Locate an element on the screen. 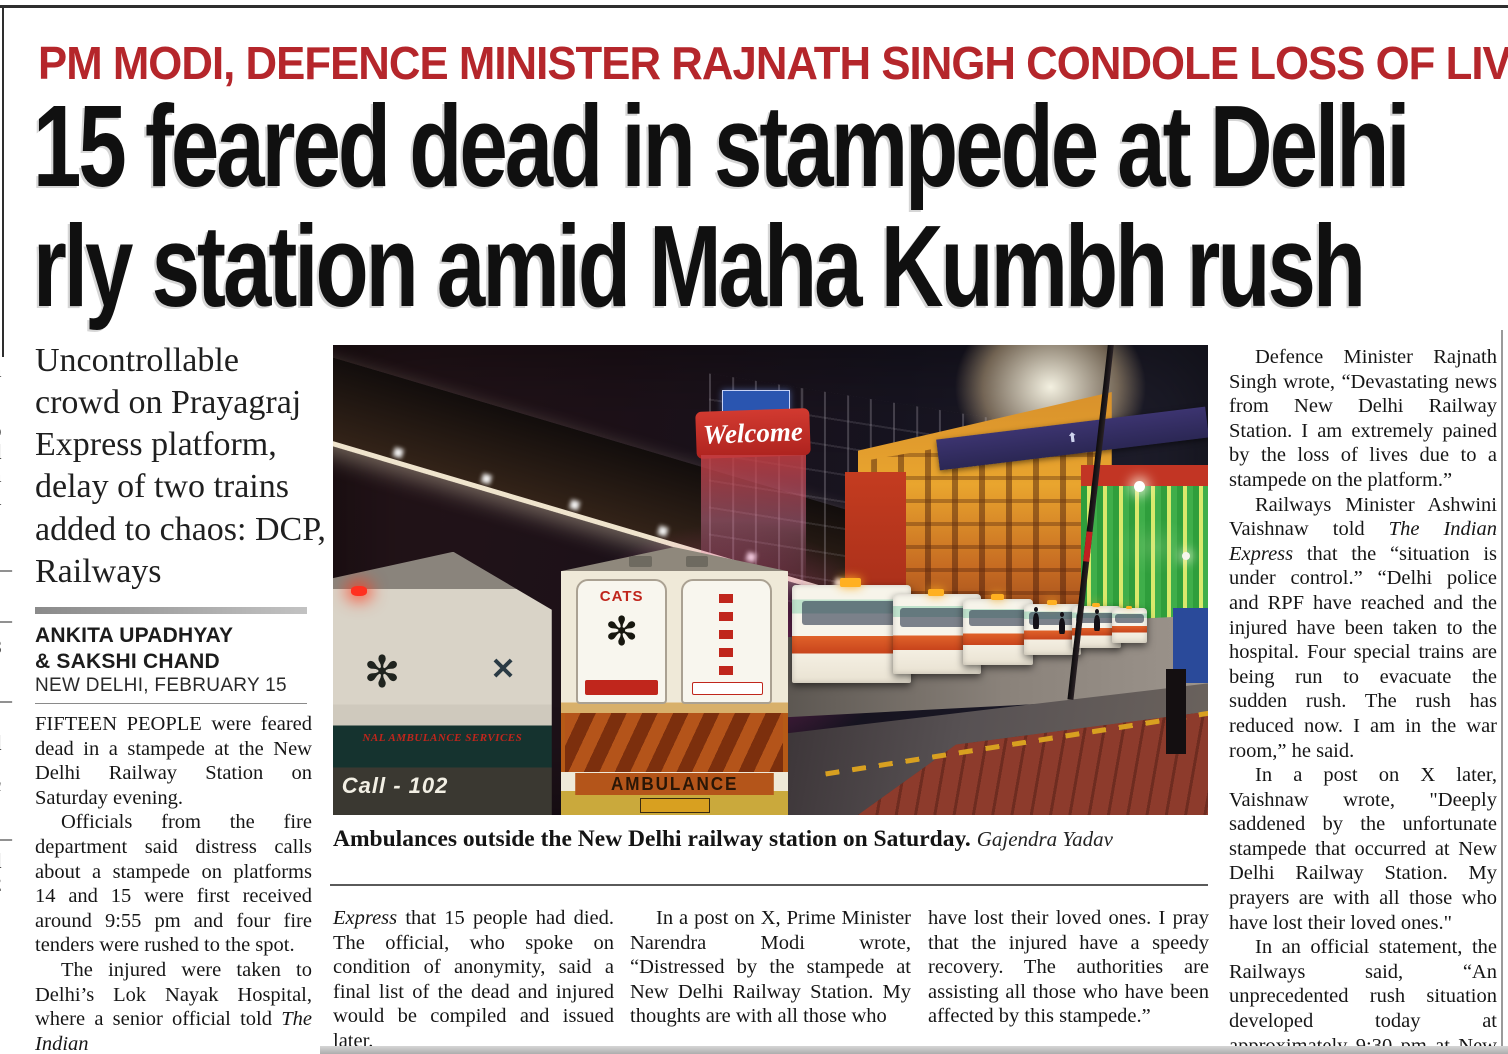 The height and width of the screenshot is (1054, 1508). publication-name-italic: The Indian is located at coordinates (173, 1031).